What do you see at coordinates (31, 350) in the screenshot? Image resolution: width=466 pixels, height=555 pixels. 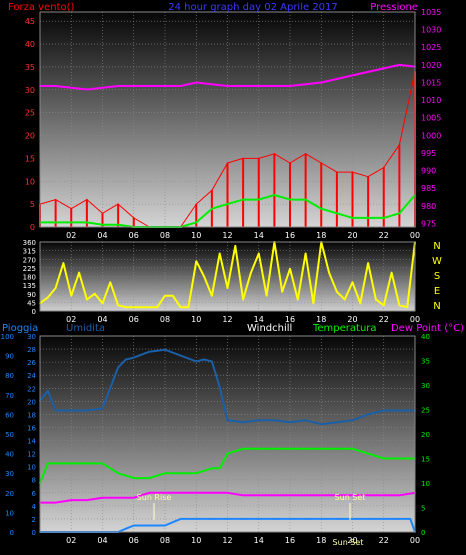 I see `rain-tick-label: 28` at bounding box center [31, 350].